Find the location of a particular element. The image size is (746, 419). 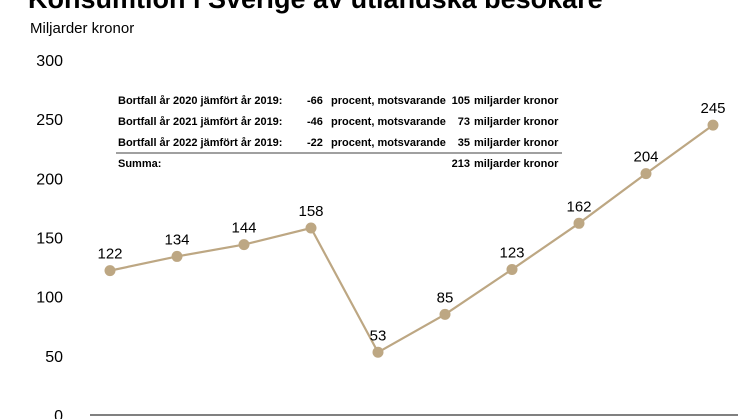

annotation-label: Bortfall år 2022 jämfört år 2019: is located at coordinates (200, 143).